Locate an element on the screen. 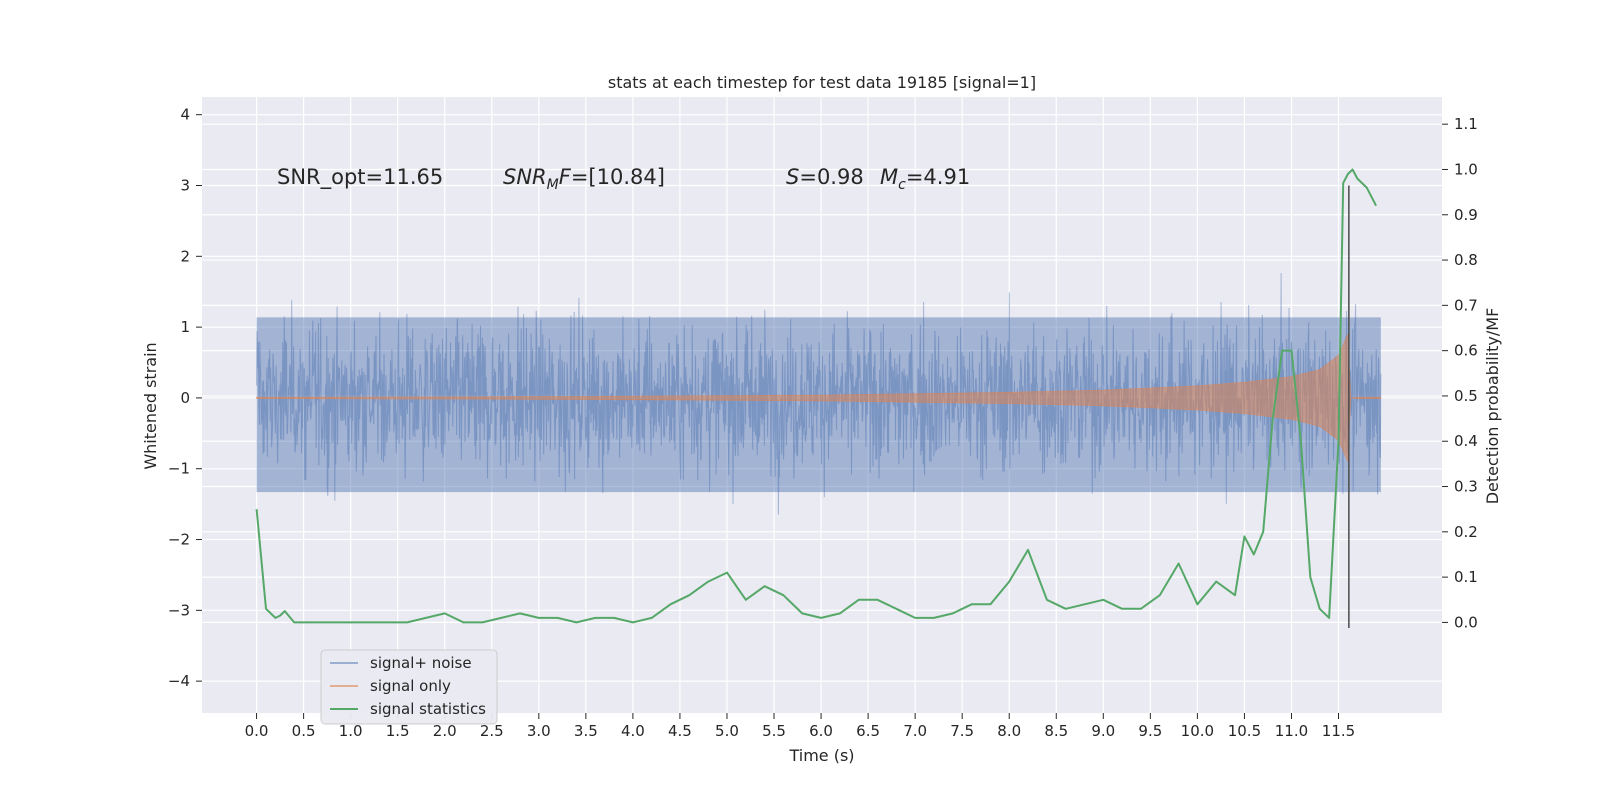 The height and width of the screenshot is (800, 1600). y-left-tick-label: 3 is located at coordinates (185, 186).